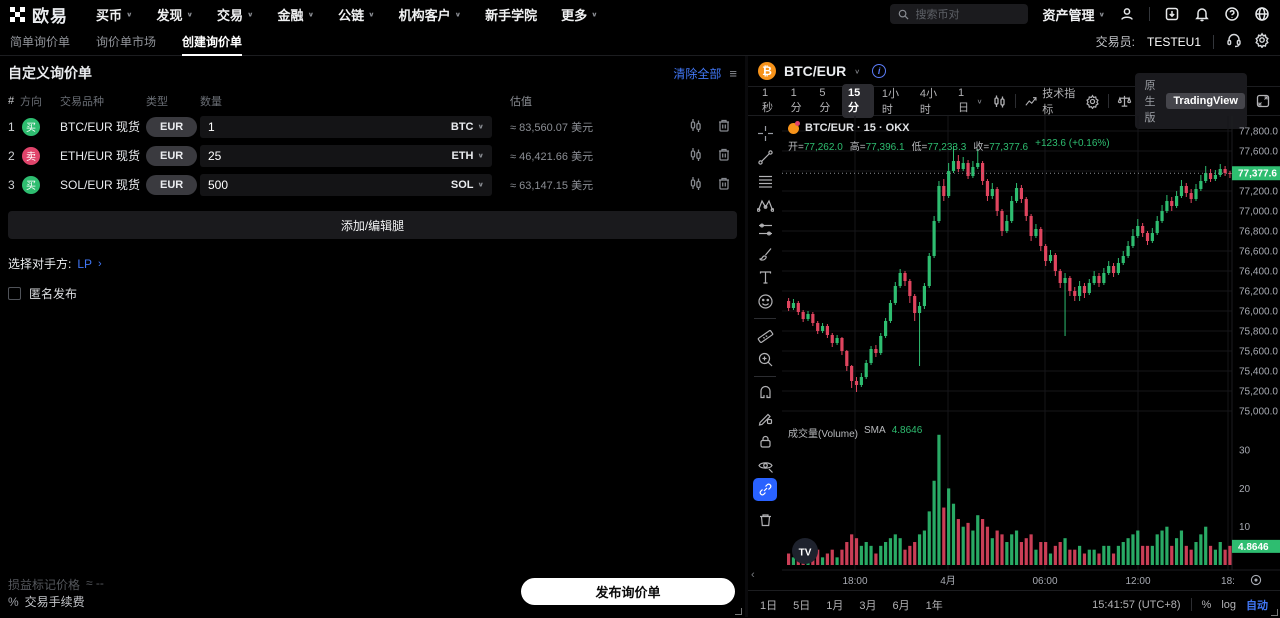 The height and width of the screenshot is (618, 1280). I want to click on timeframe-5m: 5分, so click(825, 100).